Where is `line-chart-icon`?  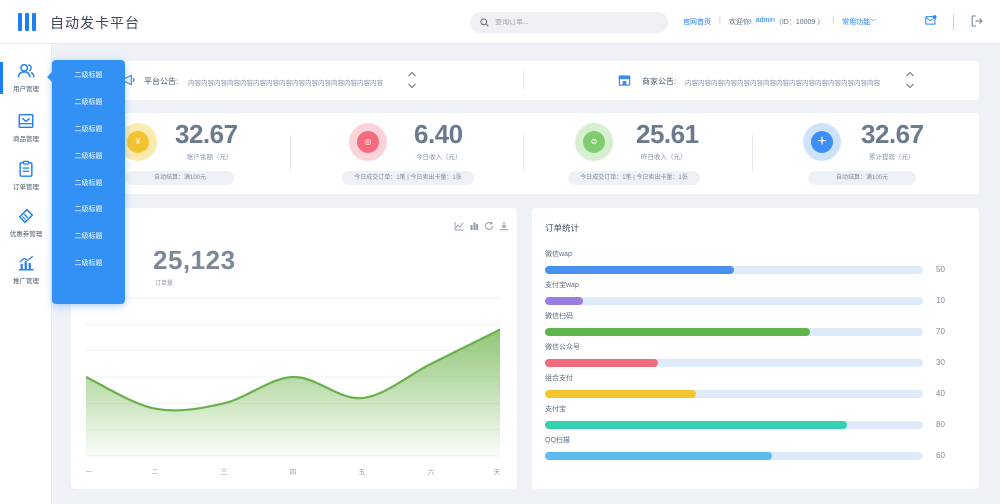
line-chart-icon is located at coordinates (459, 226).